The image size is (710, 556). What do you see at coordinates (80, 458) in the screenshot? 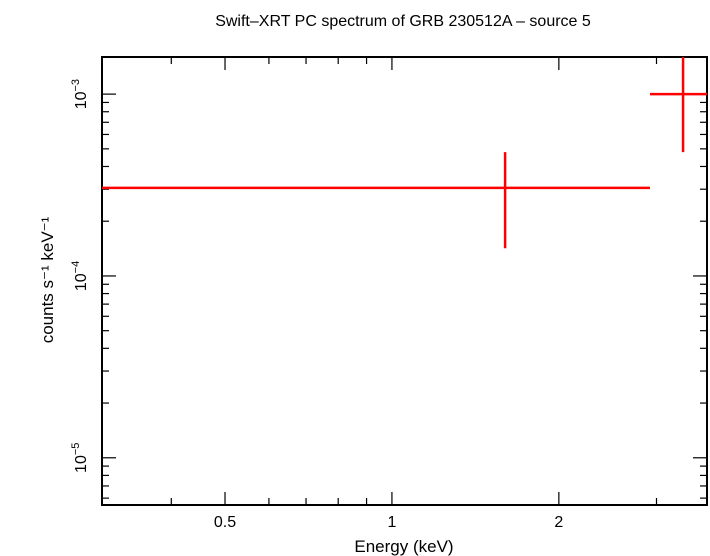
I see `y-tick-label: 10−5` at bounding box center [80, 458].